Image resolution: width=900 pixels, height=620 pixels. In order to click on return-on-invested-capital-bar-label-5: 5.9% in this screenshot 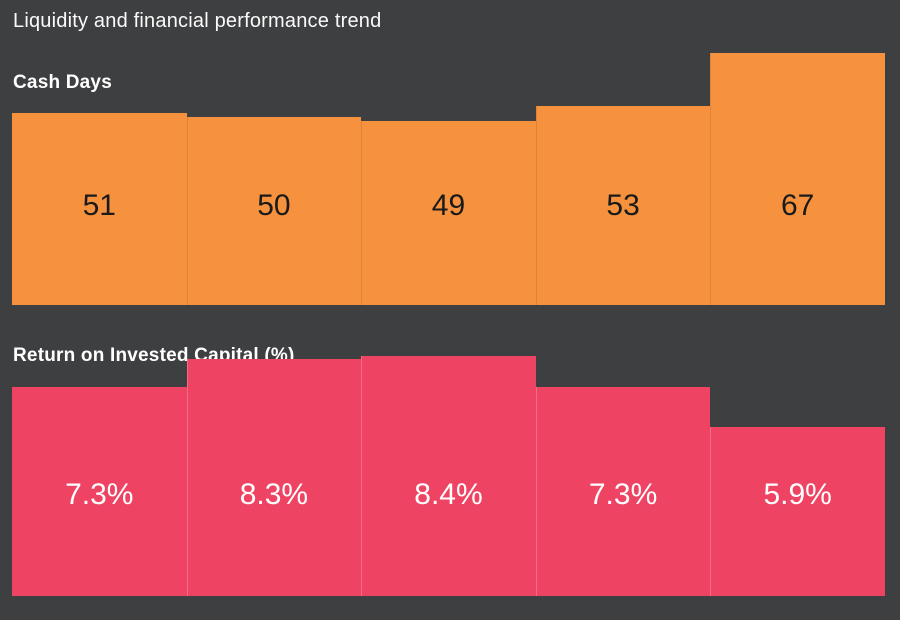, I will do `click(797, 494)`.